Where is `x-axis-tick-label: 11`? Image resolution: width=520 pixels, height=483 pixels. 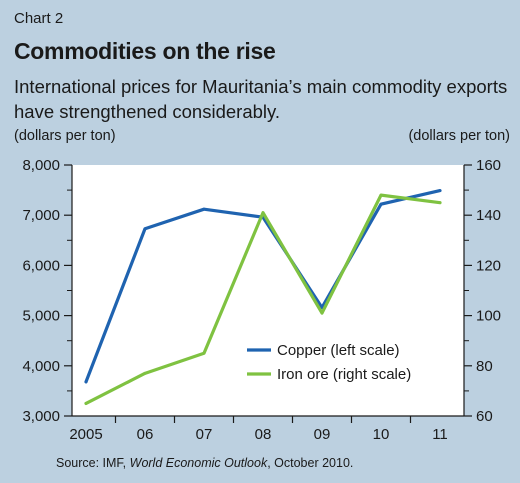
x-axis-tick-label: 11 is located at coordinates (440, 434).